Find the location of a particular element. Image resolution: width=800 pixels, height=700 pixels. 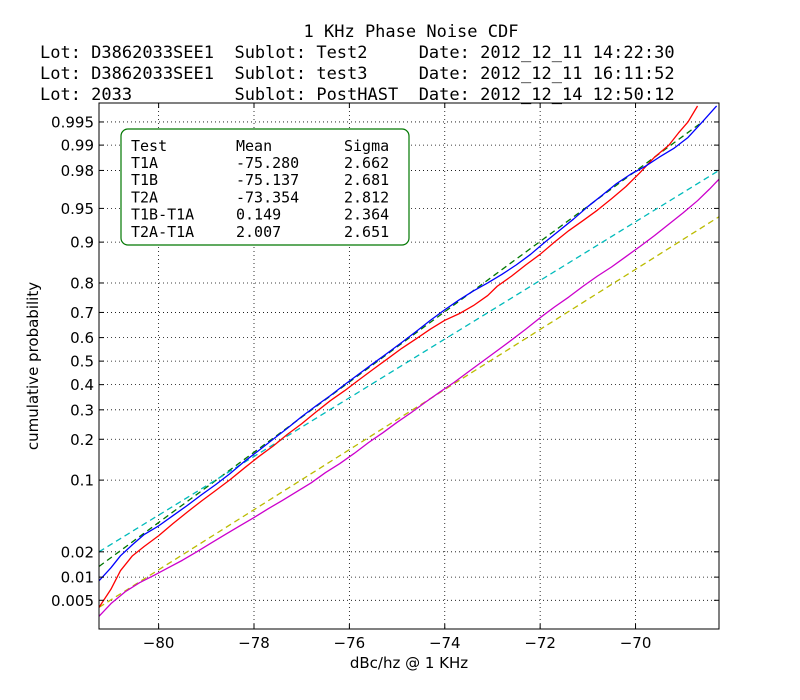

y-tick-label: 0.5 is located at coordinates (82, 362).